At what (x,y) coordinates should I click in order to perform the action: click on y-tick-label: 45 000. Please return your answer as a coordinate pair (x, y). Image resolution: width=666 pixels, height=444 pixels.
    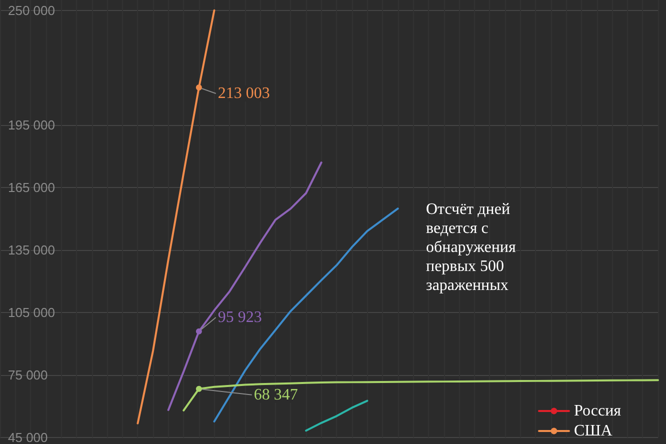
    Looking at the image, I should click on (28, 437).